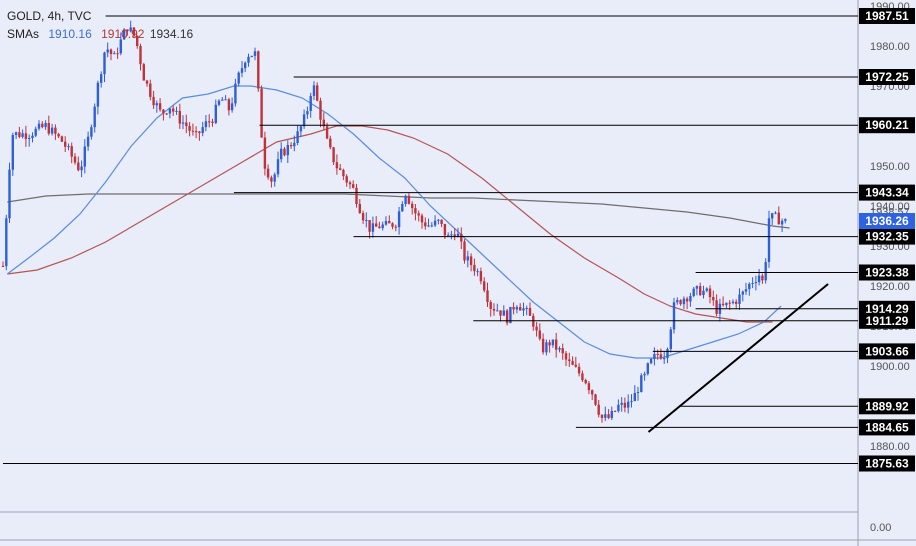 The width and height of the screenshot is (916, 546). I want to click on symbol-title: GOLD, 4h, TVC, so click(49, 16).